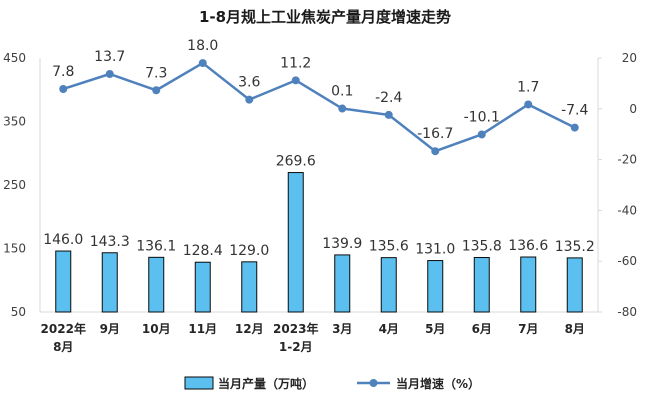 This screenshot has height=411, width=650. Describe the element at coordinates (296, 162) in the screenshot. I see `production-data-label: 269.6` at that location.